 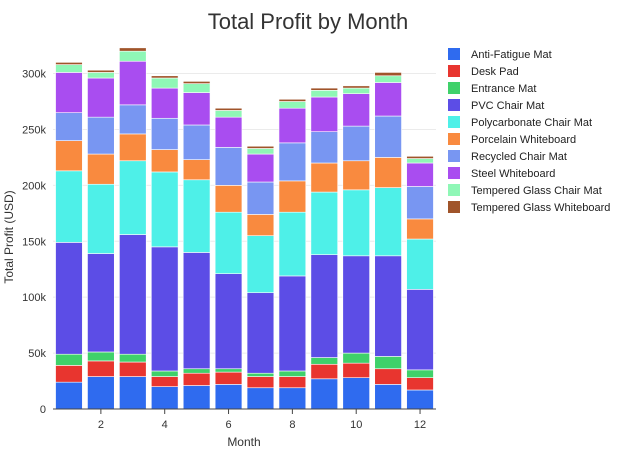 I want to click on legend-label: Tempered Glass Chair Mat, so click(x=536, y=191).